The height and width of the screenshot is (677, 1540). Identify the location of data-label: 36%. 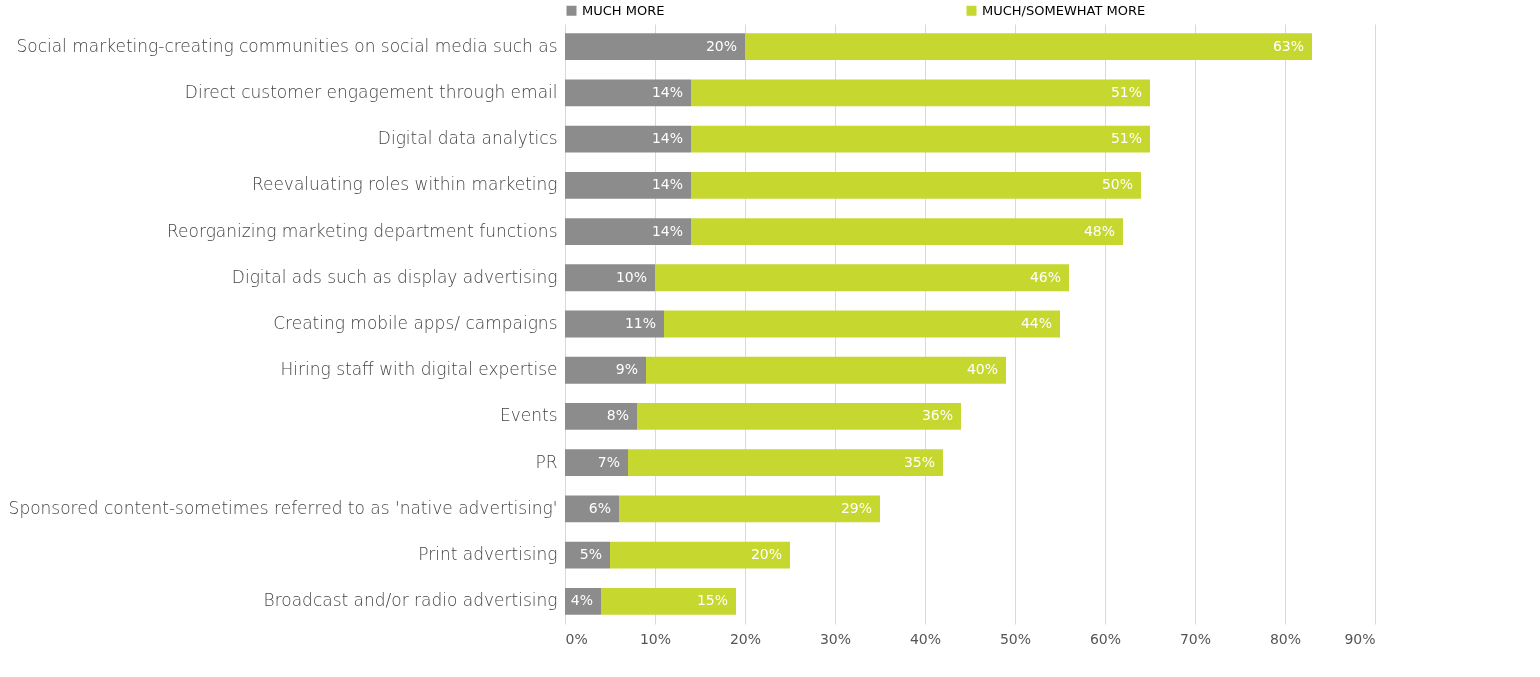
(937, 415).